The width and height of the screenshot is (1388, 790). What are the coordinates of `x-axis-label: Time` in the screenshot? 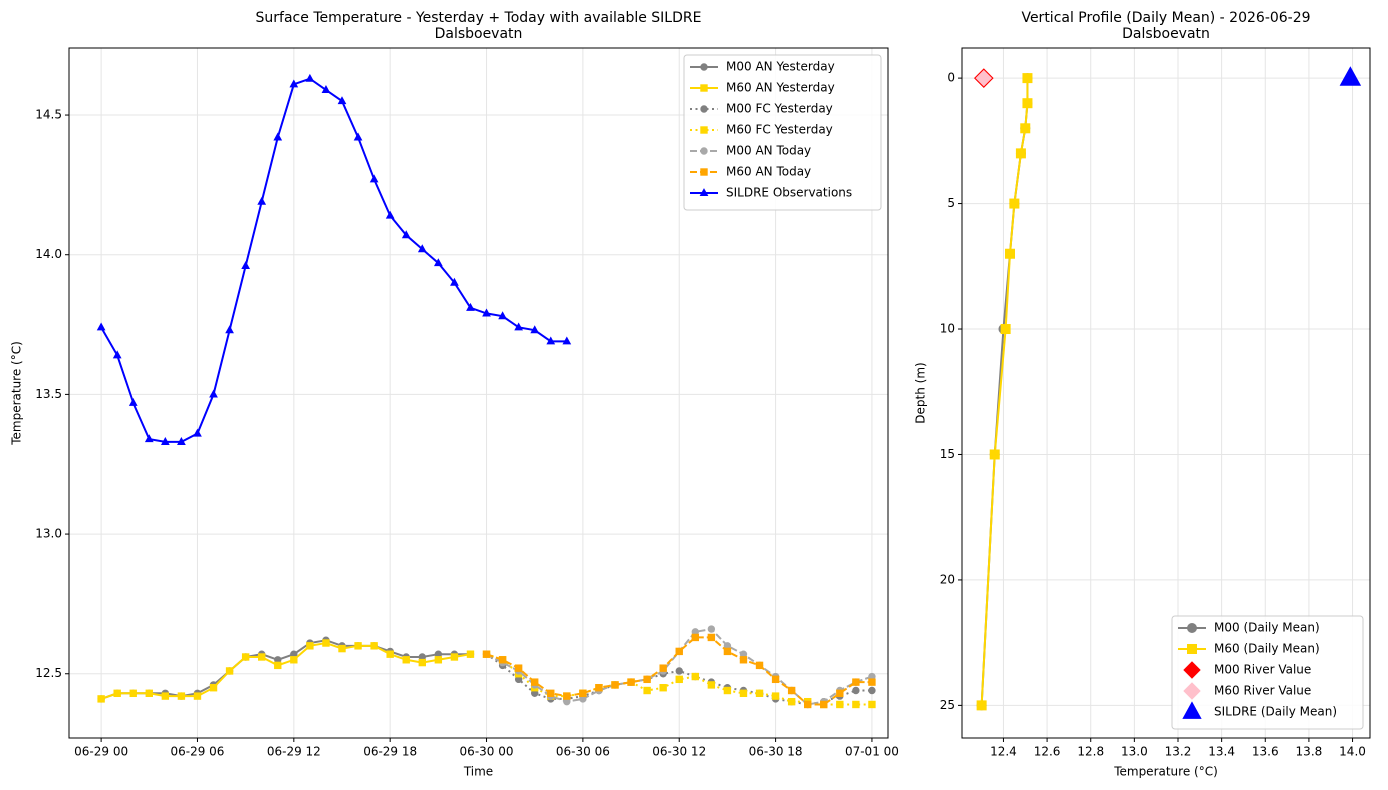 It's located at (478, 772).